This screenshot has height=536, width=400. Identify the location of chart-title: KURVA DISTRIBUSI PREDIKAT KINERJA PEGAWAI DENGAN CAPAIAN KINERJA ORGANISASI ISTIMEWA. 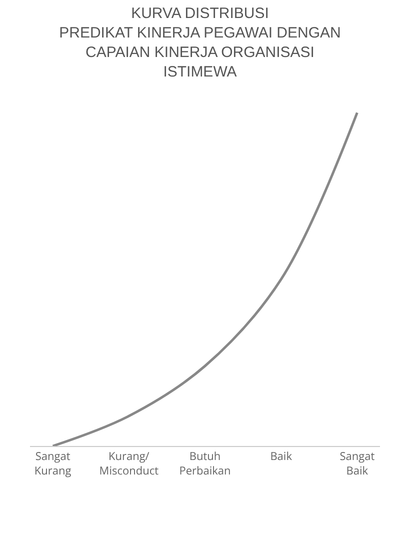
(200, 42).